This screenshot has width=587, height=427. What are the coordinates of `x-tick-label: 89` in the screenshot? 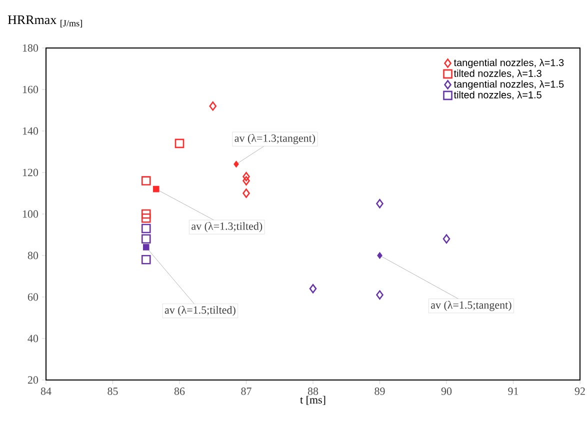 It's located at (379, 391).